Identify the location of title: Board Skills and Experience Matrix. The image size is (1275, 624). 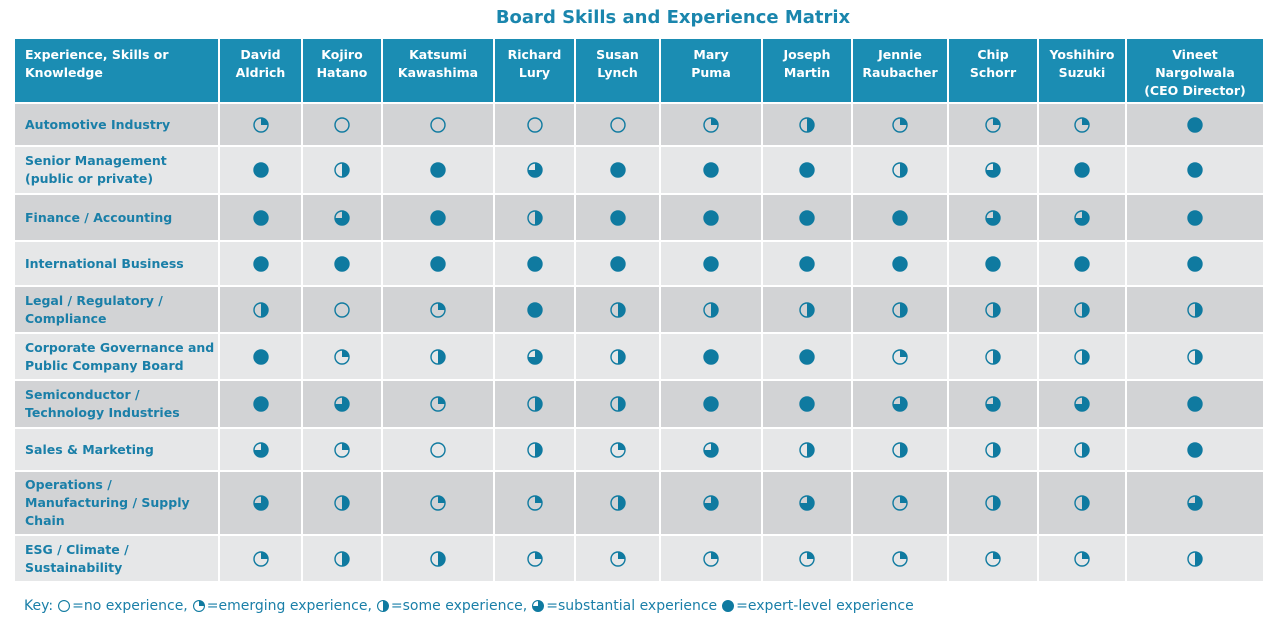
(673, 17).